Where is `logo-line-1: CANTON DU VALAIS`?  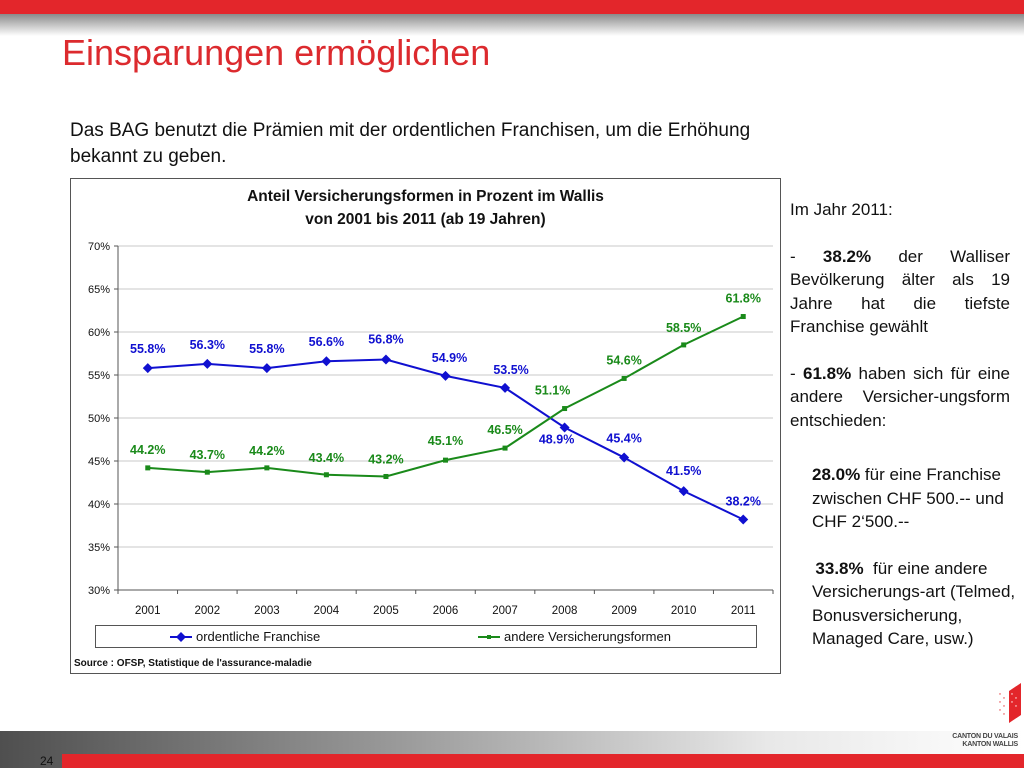
logo-line-1: CANTON DU VALAIS is located at coordinates (985, 736).